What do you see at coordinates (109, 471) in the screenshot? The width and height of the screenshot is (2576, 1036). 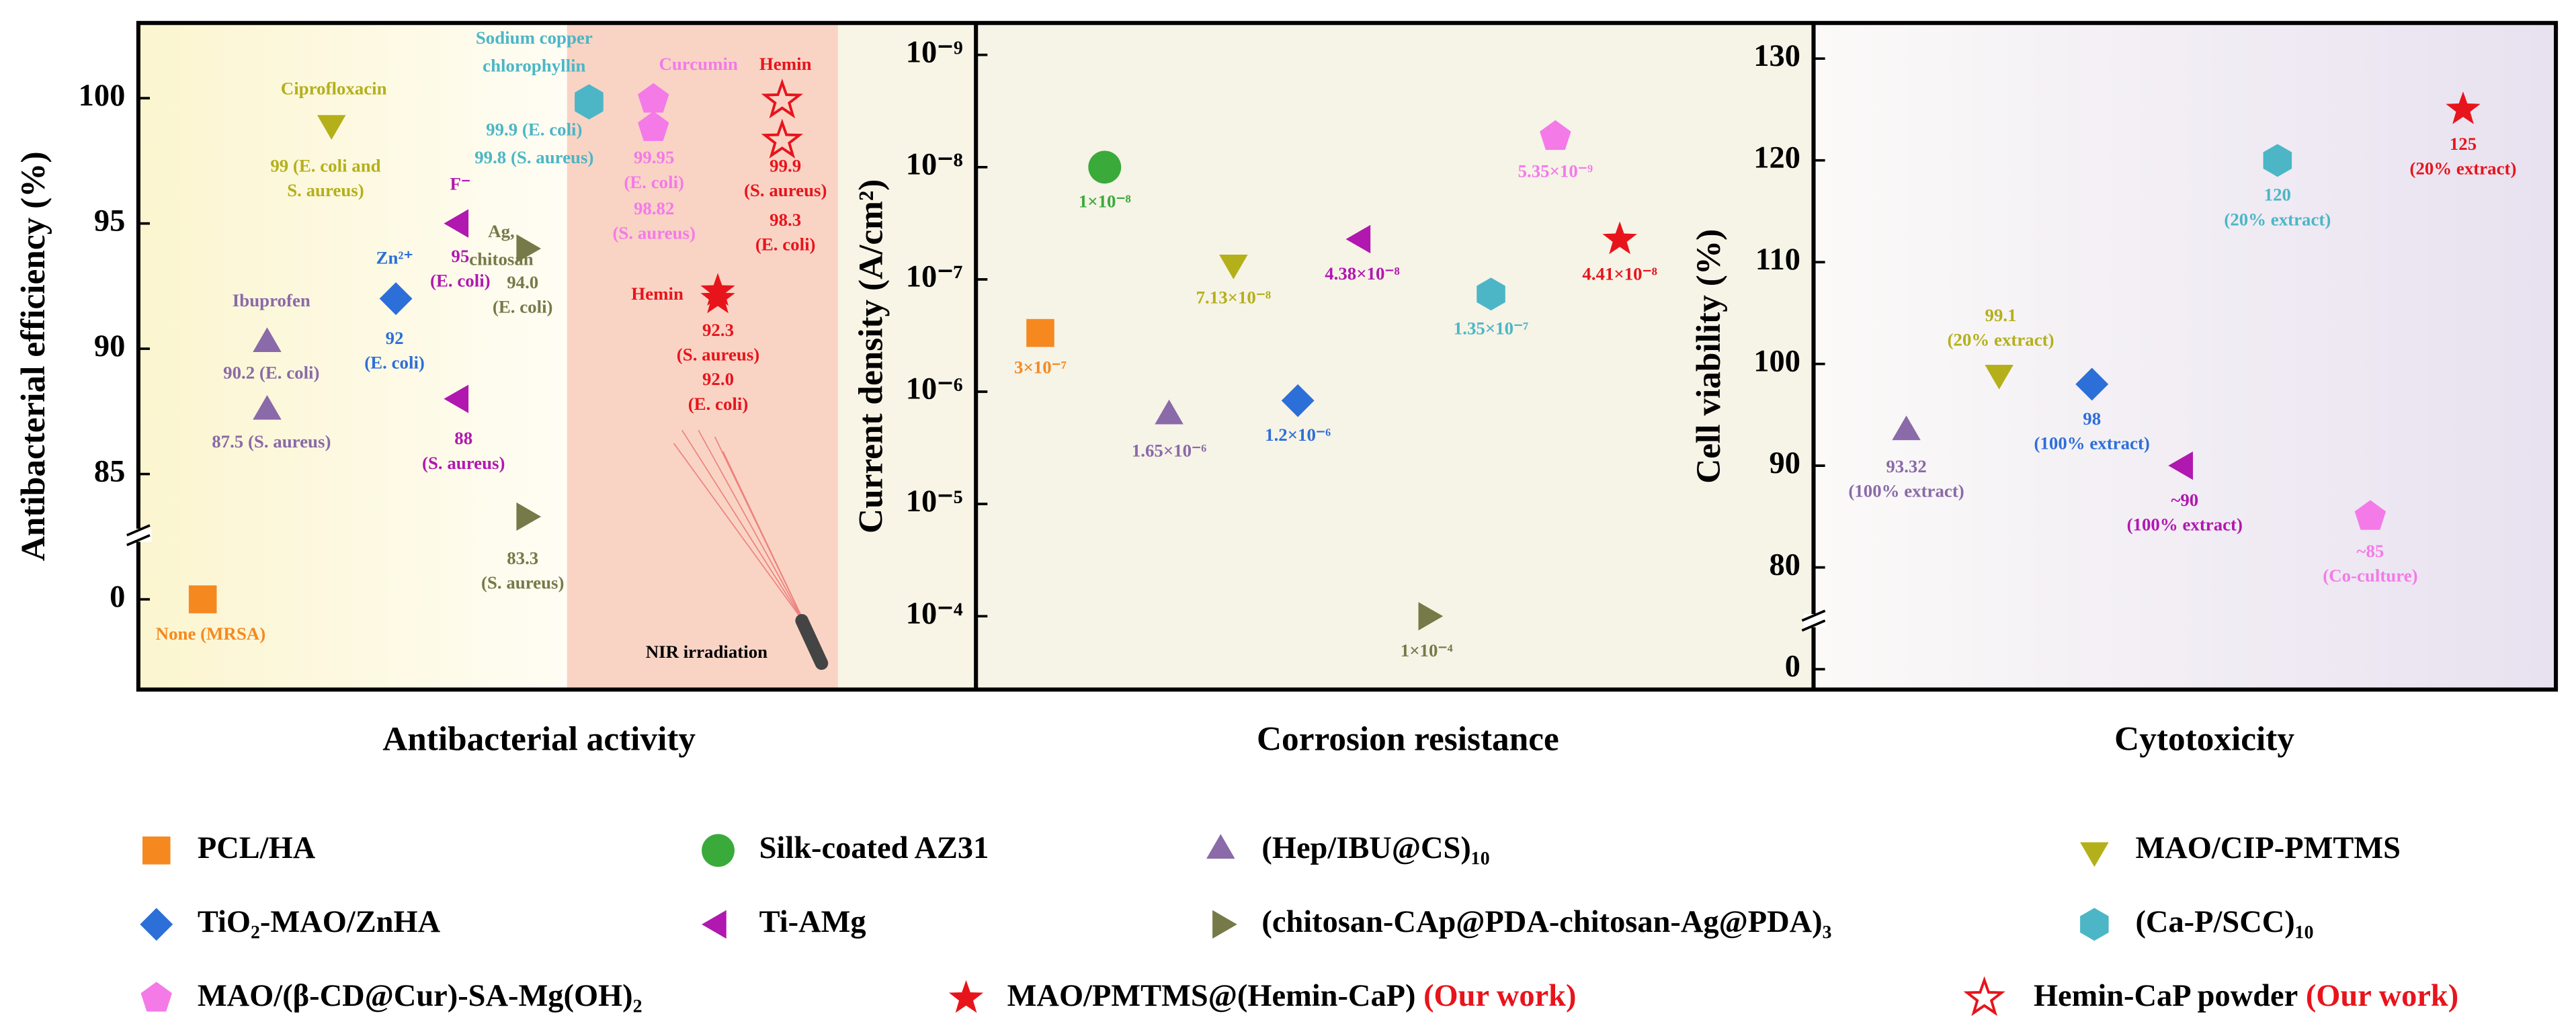 I see `y-tick-label: 85` at bounding box center [109, 471].